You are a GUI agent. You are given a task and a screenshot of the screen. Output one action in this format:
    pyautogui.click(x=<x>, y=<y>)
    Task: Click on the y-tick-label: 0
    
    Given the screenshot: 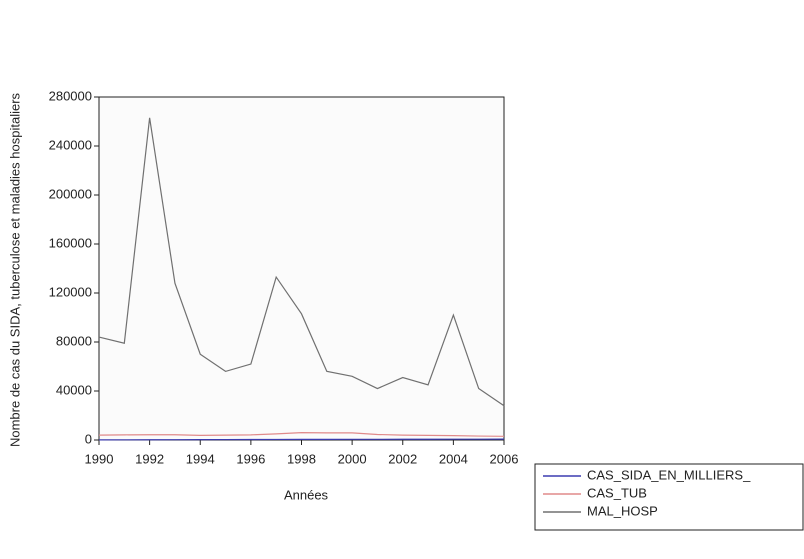 What is the action you would take?
    pyautogui.click(x=88, y=438)
    